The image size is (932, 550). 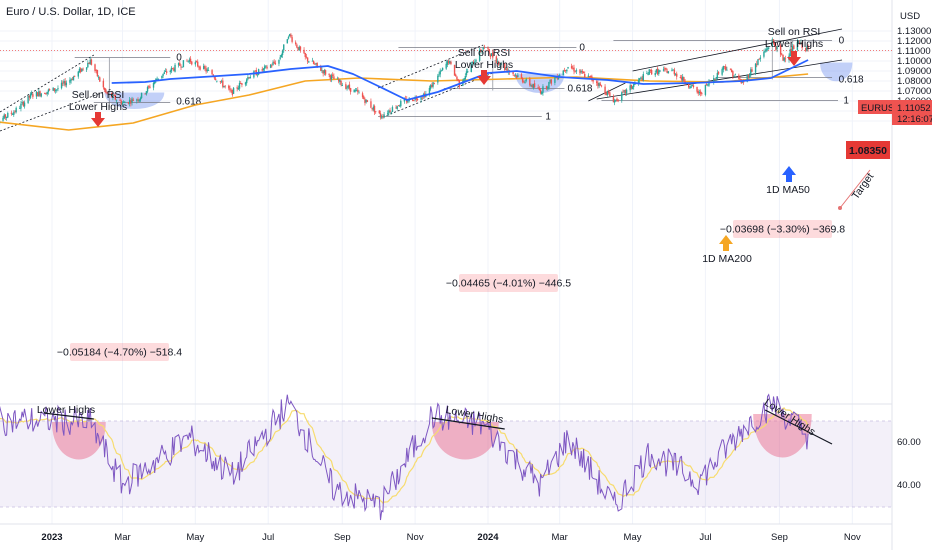 I want to click on ma200-line, so click(x=404, y=102).